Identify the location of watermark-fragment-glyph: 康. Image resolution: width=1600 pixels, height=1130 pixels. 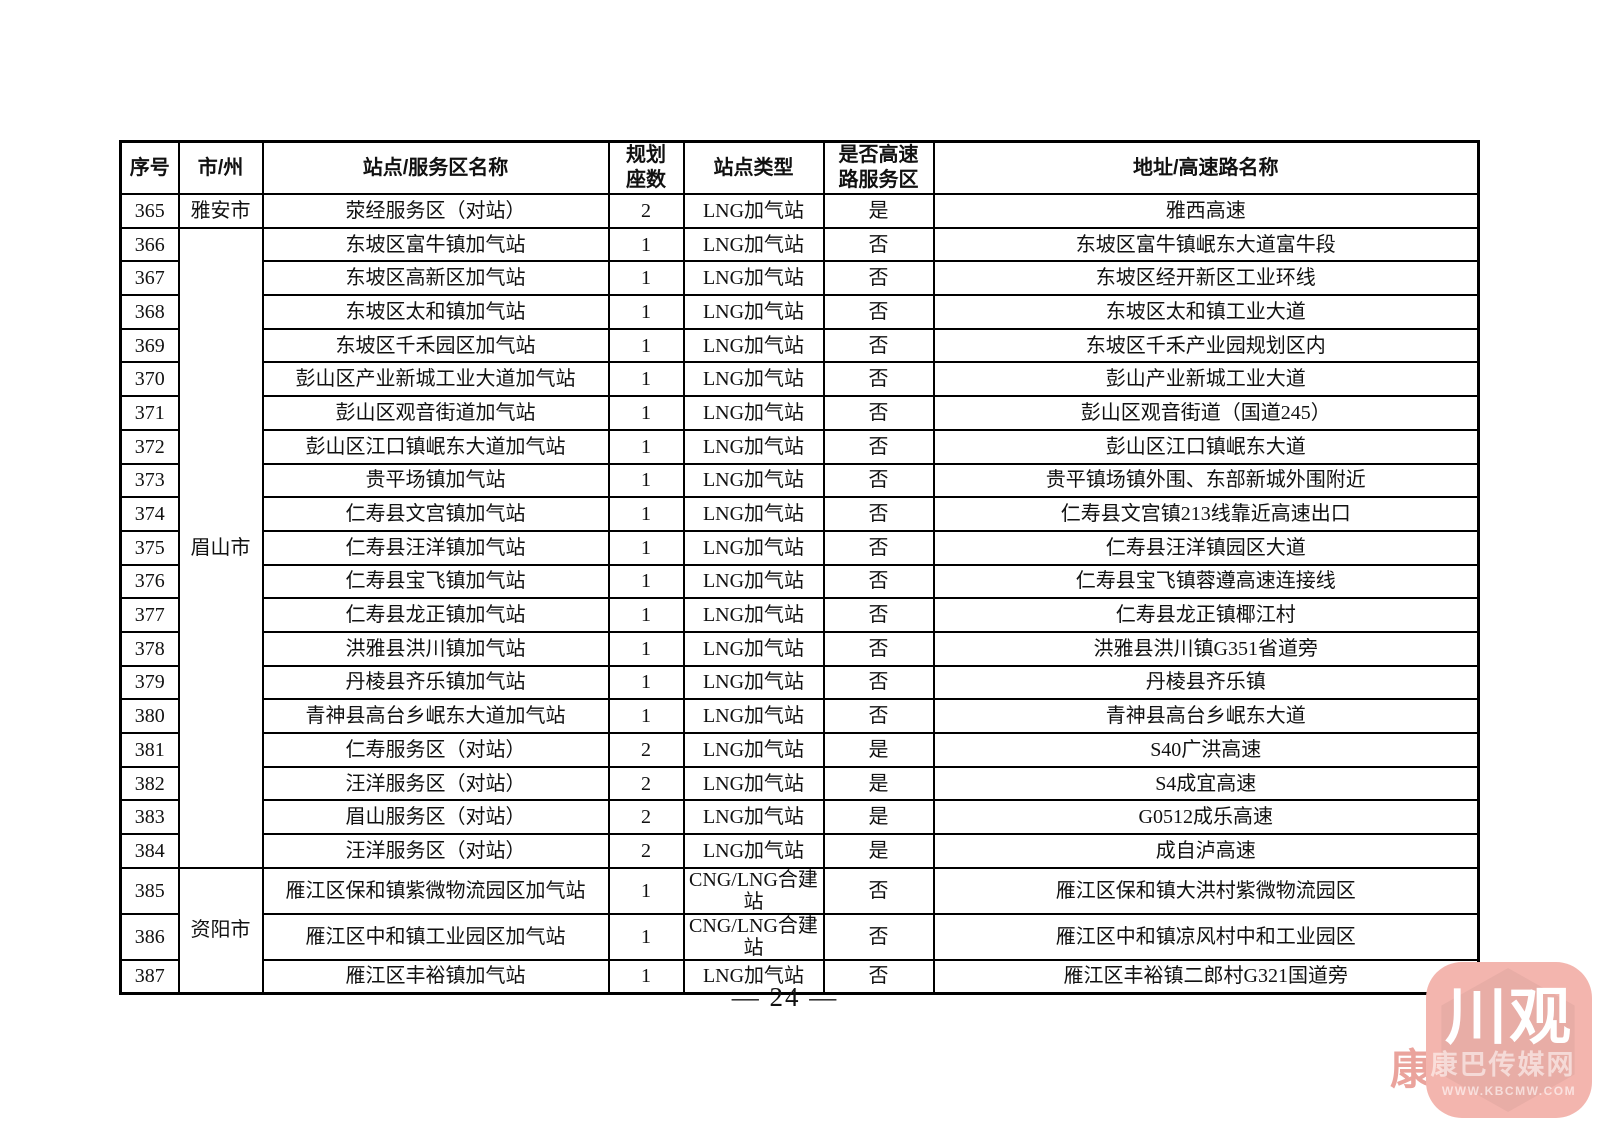
(1411, 1069).